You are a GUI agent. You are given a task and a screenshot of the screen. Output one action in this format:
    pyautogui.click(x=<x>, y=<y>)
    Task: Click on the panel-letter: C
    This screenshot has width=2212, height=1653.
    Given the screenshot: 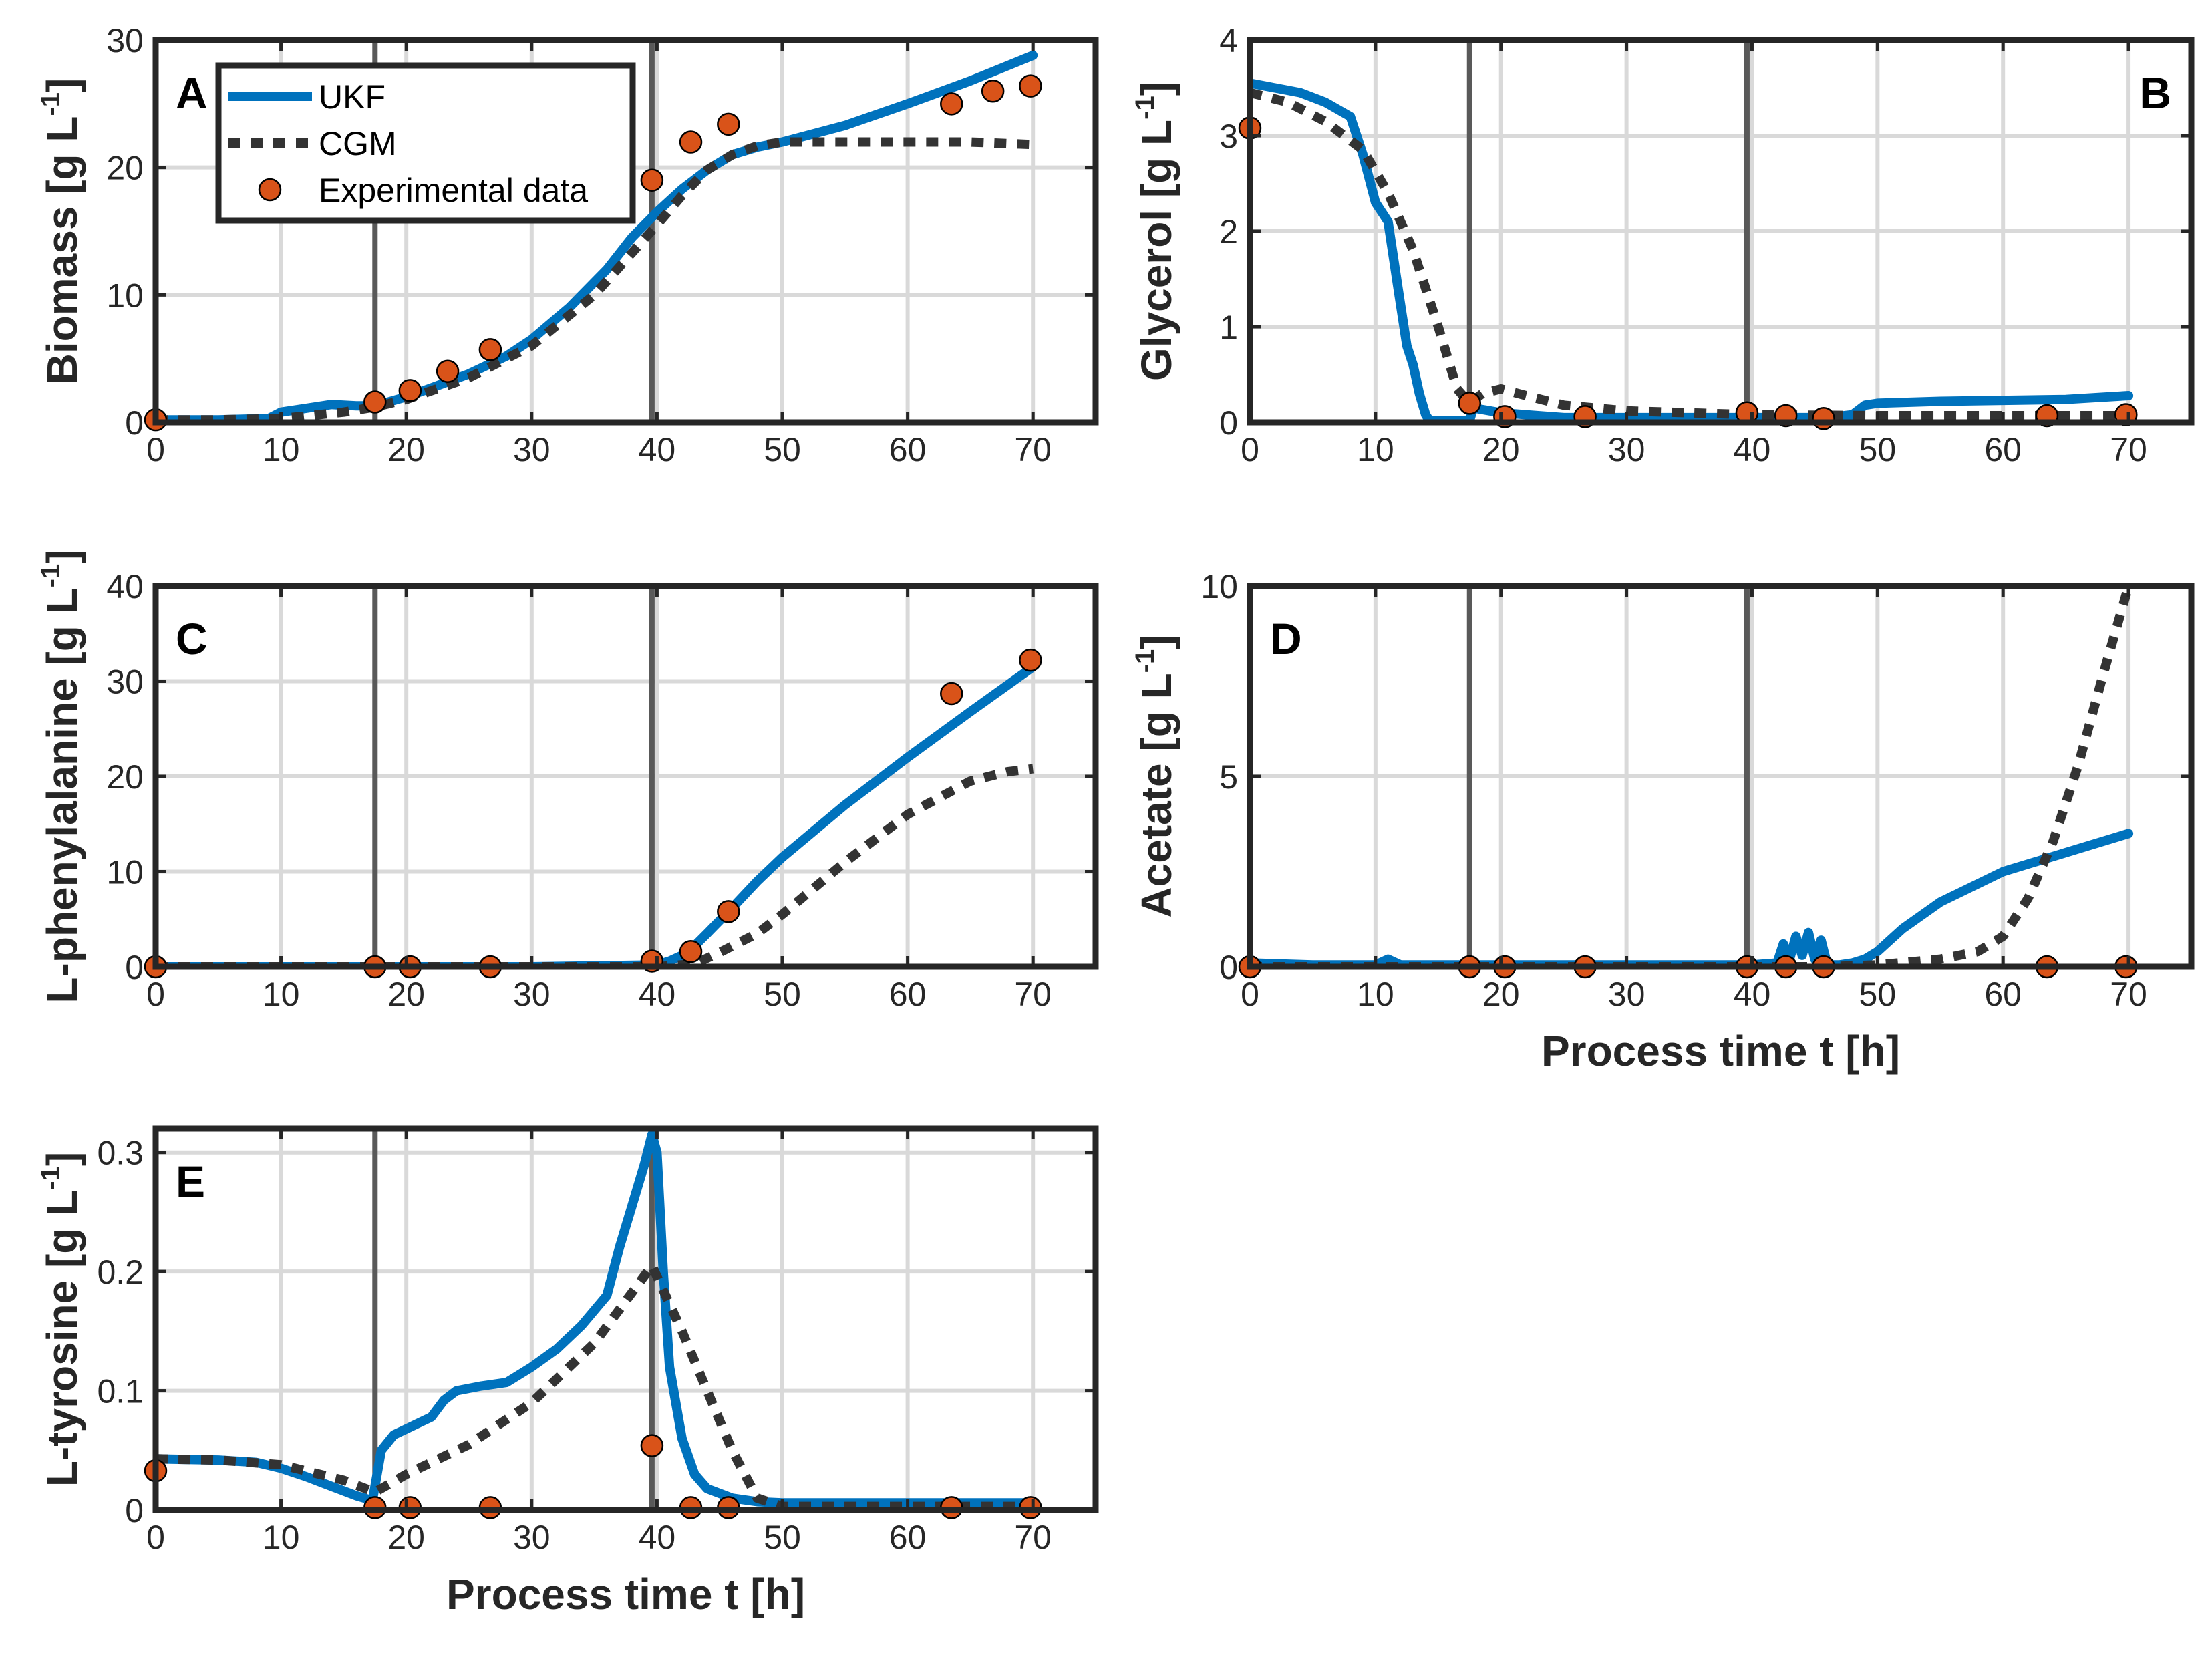 What is the action you would take?
    pyautogui.click(x=192, y=638)
    